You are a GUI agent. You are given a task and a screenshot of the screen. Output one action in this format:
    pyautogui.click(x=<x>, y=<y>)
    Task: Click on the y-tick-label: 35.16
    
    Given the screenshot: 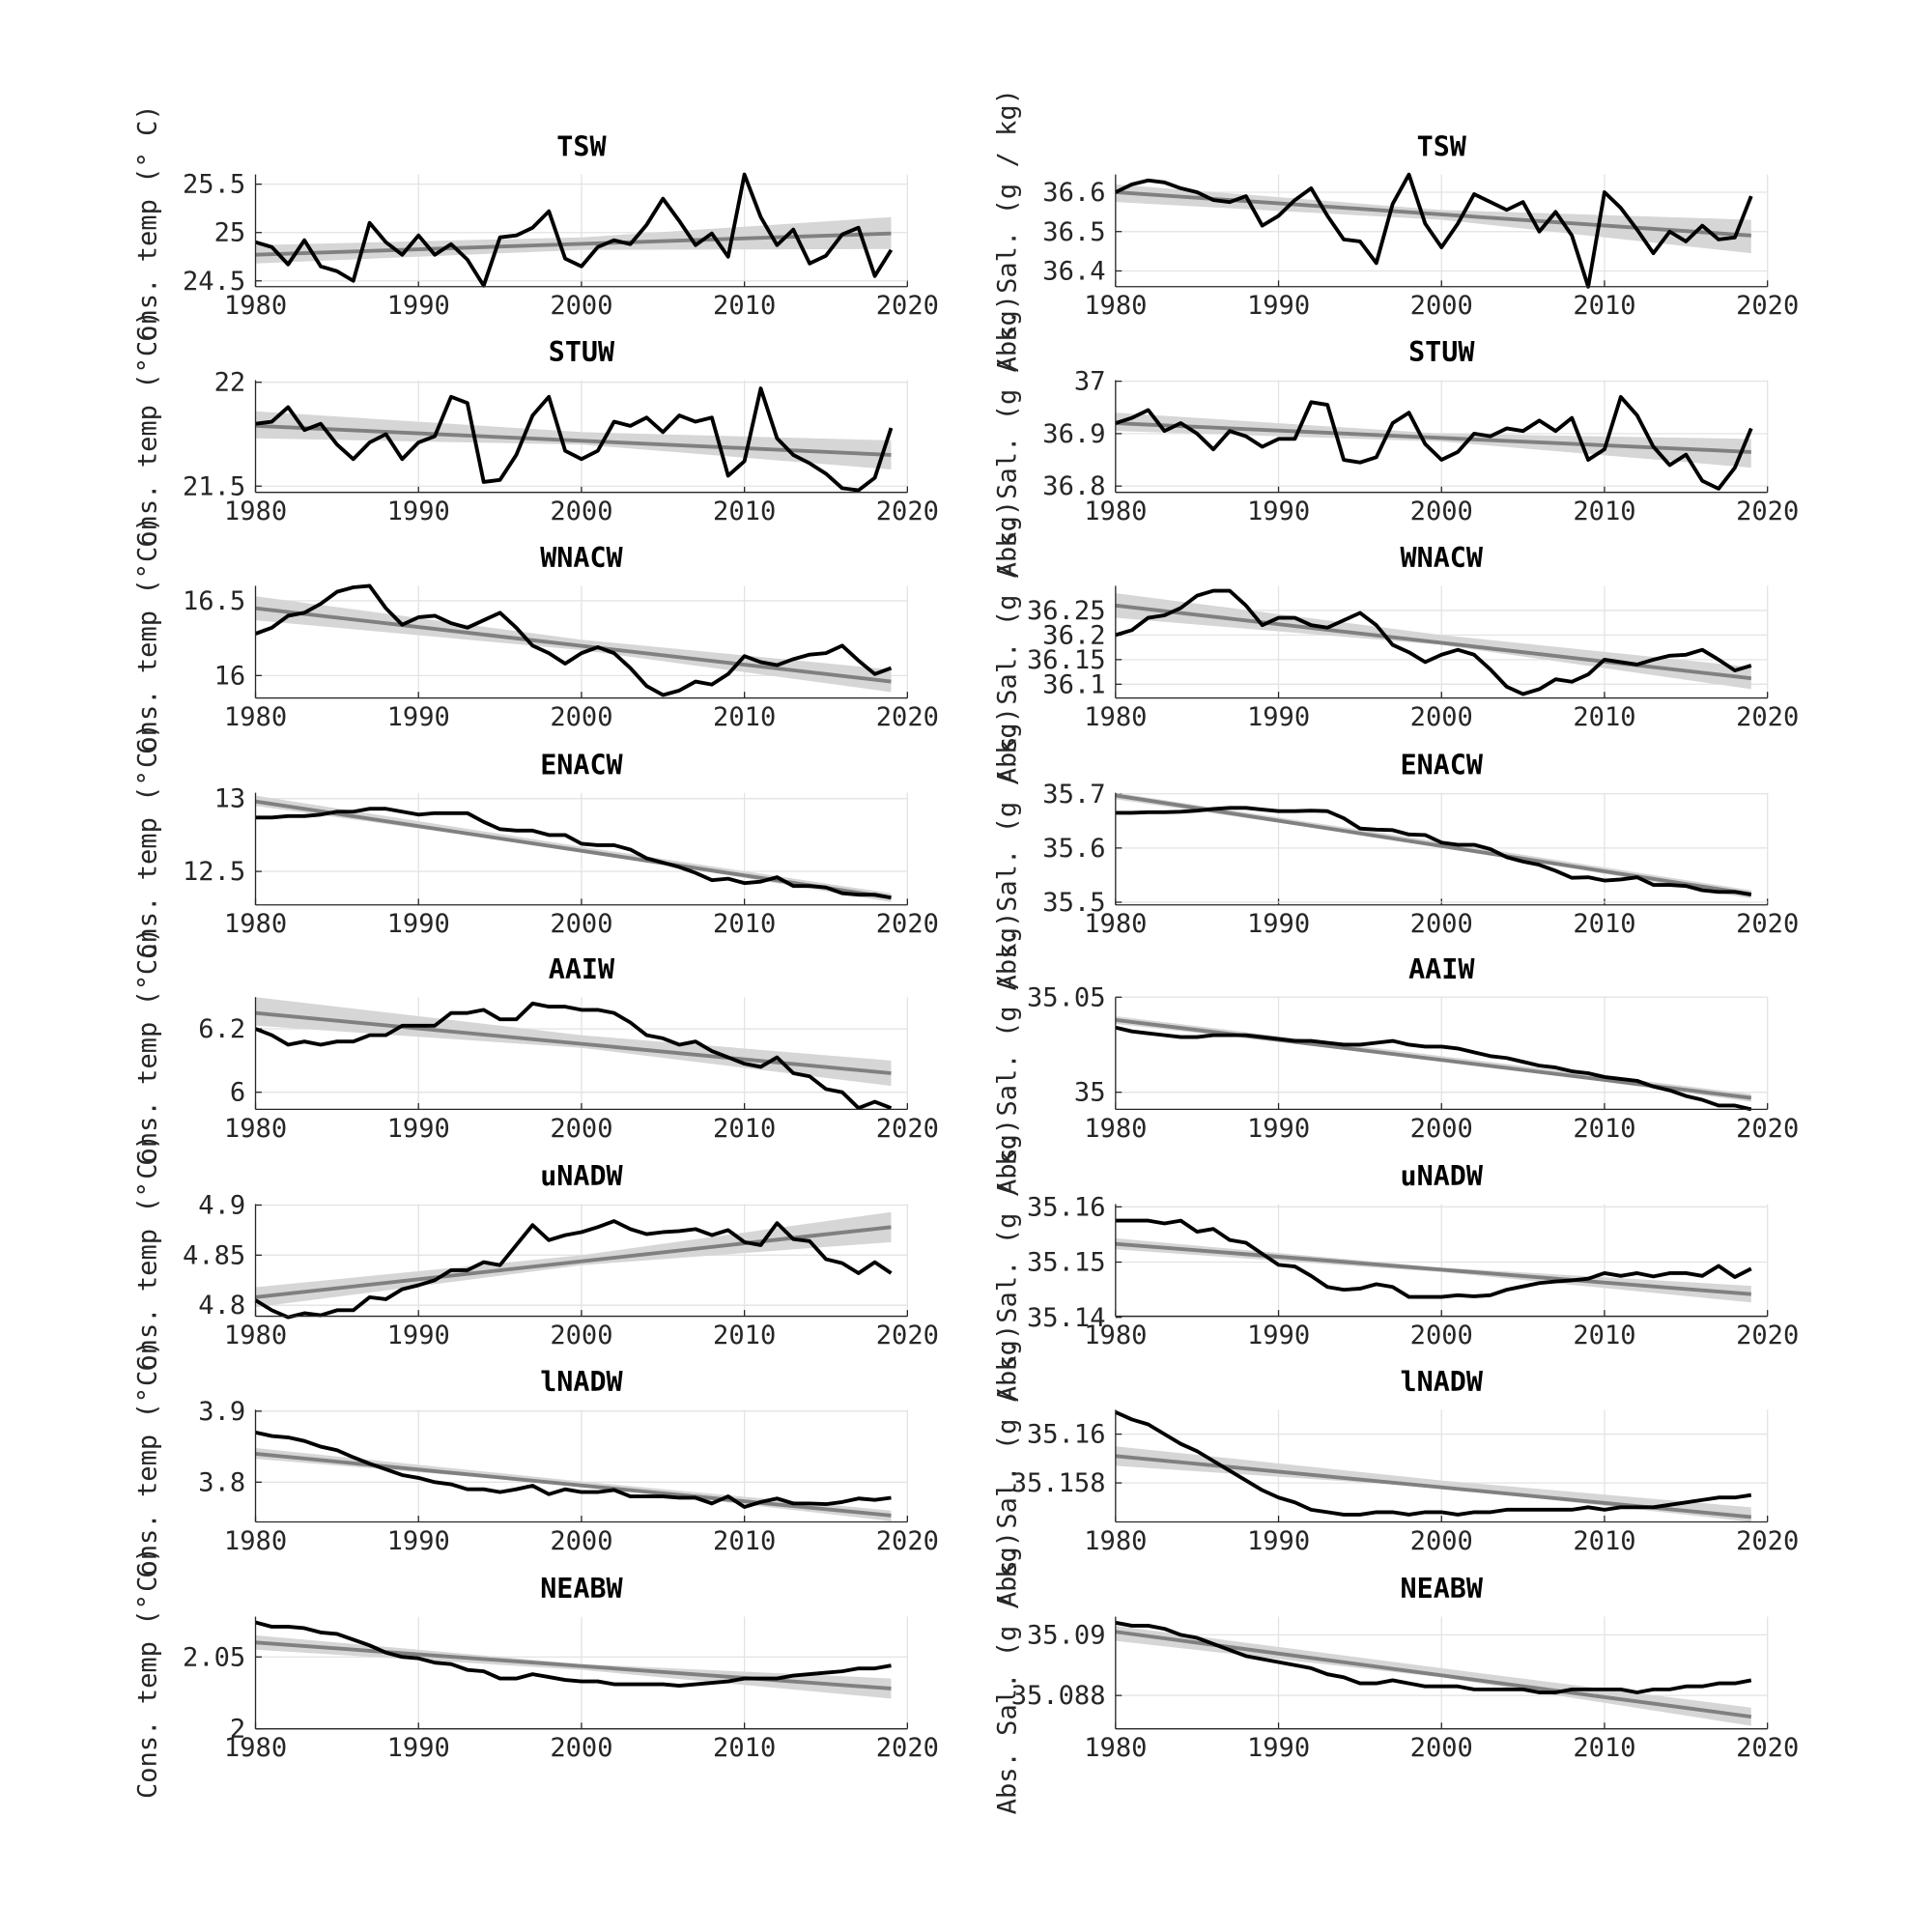 What is the action you would take?
    pyautogui.click(x=1066, y=1435)
    